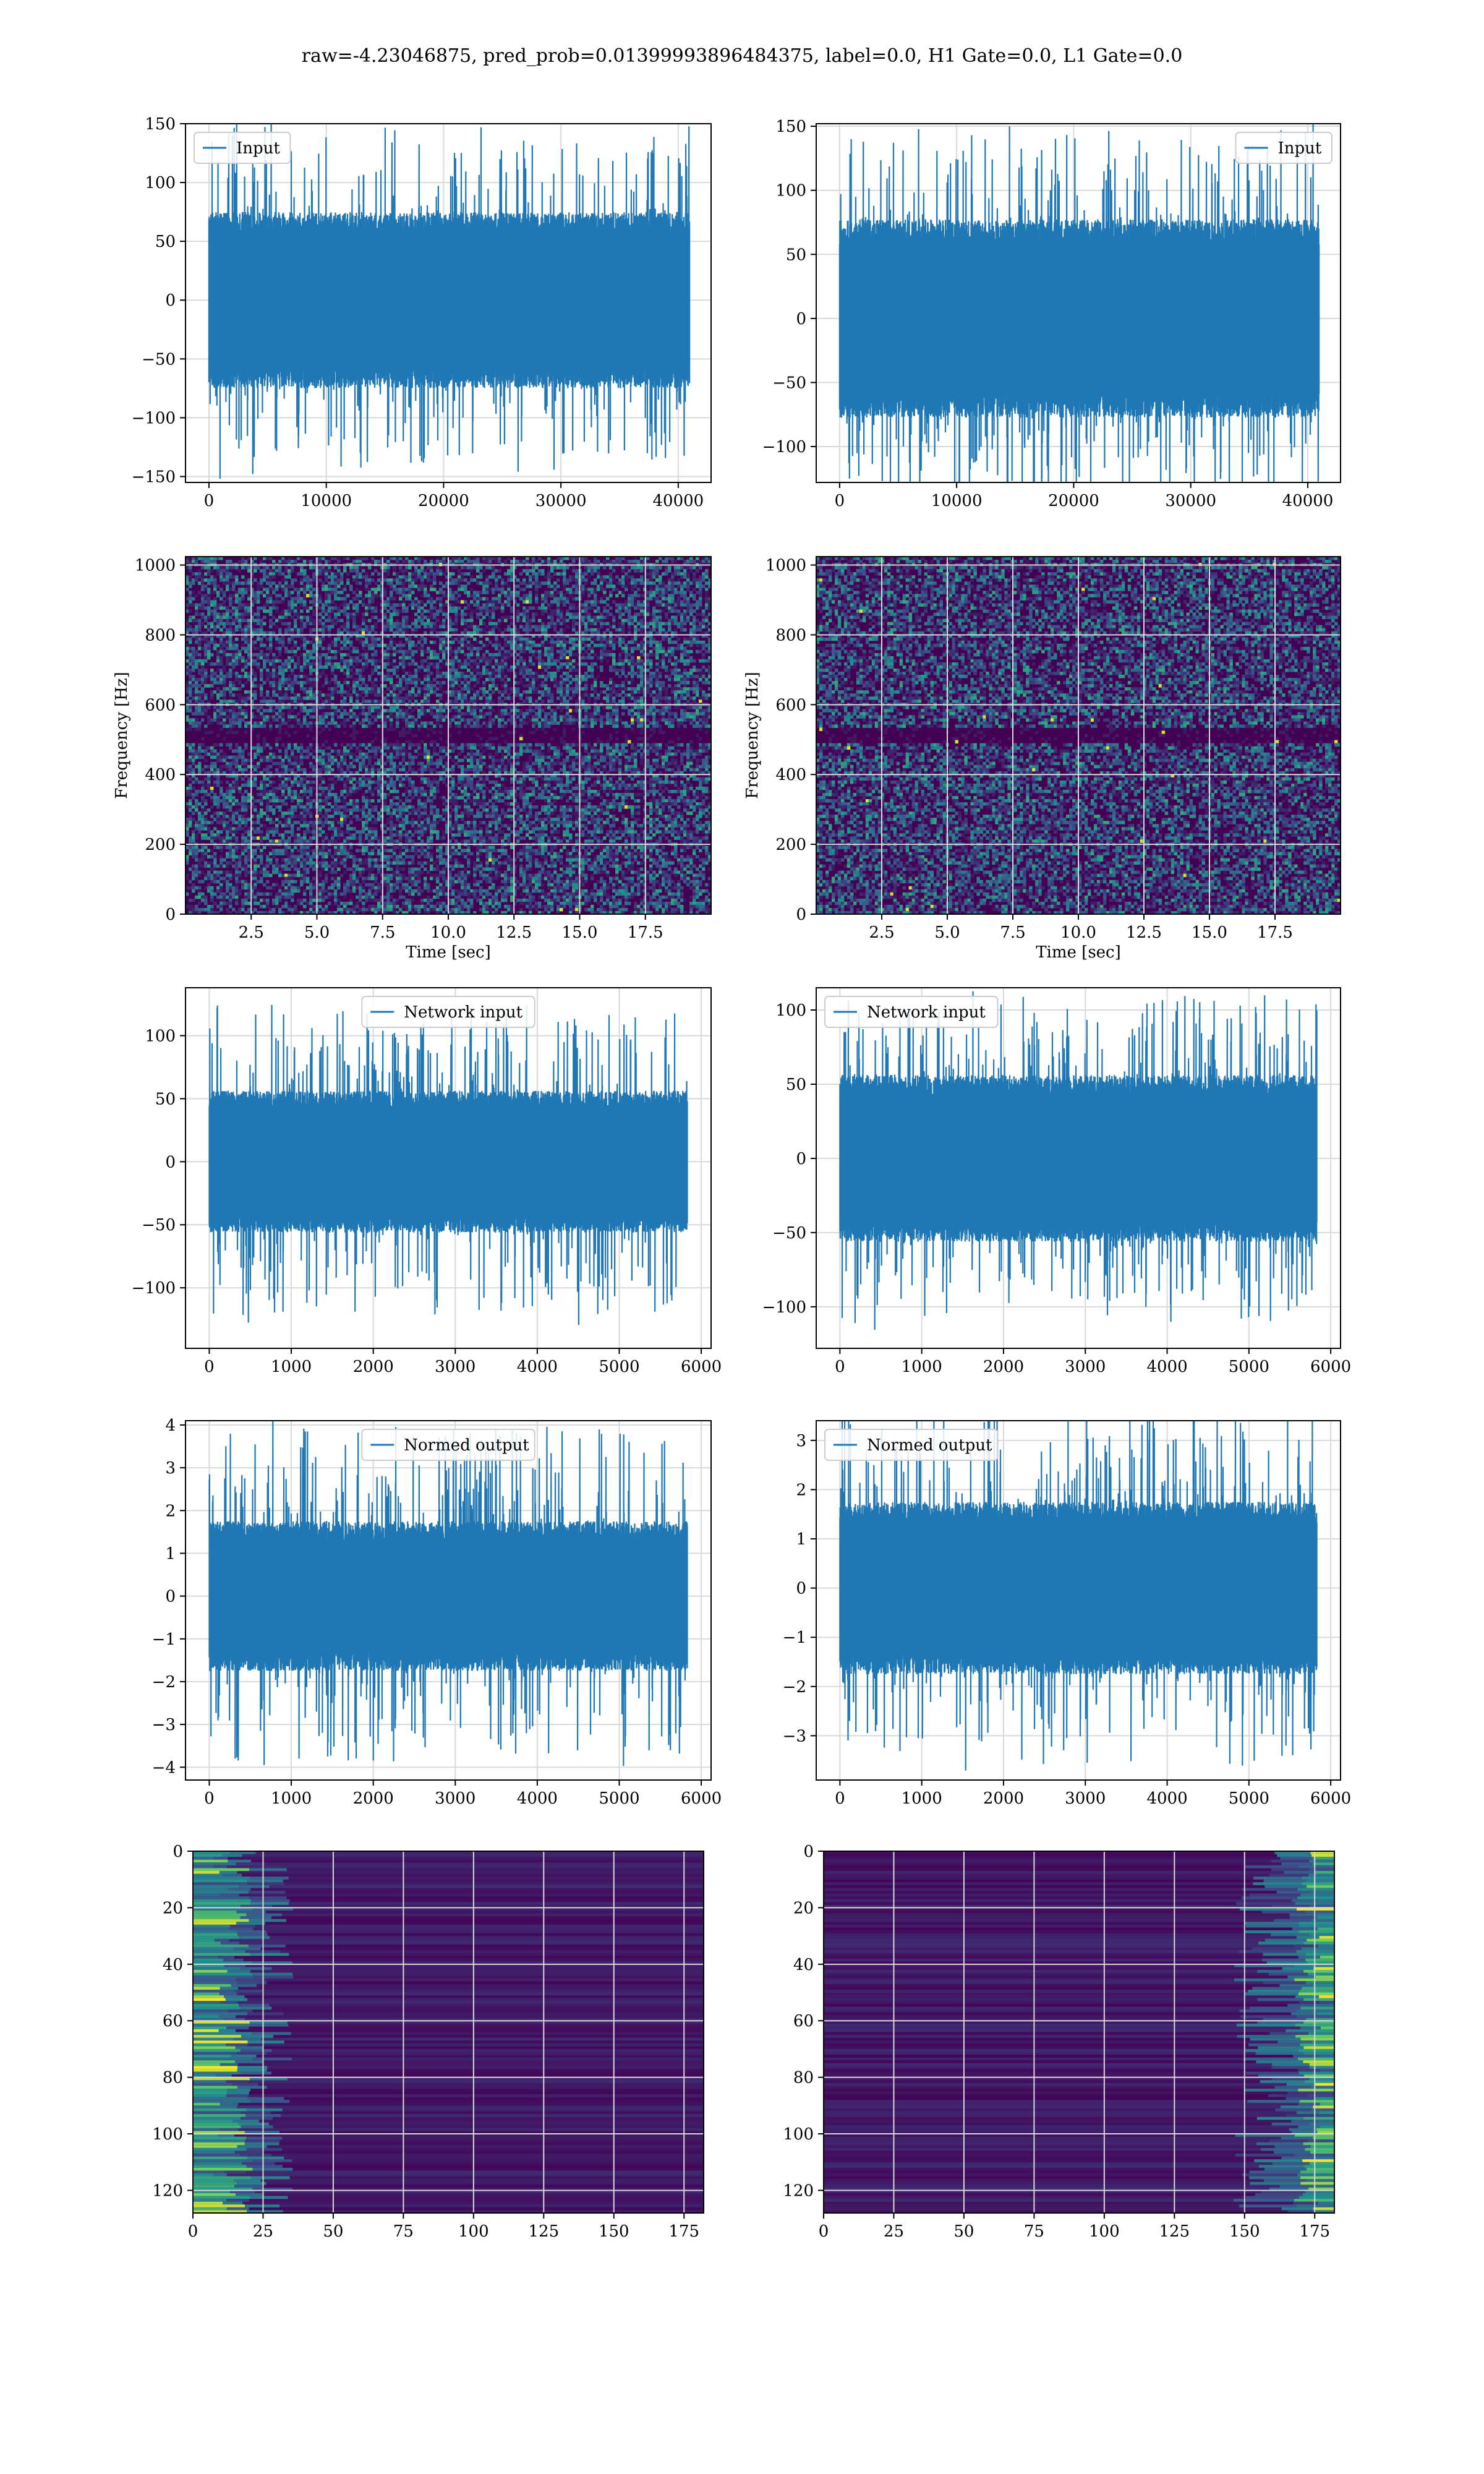 The height and width of the screenshot is (2474, 1484). Describe the element at coordinates (160, 845) in the screenshot. I see `h1-spectrogram-ytick-label: 200` at that location.